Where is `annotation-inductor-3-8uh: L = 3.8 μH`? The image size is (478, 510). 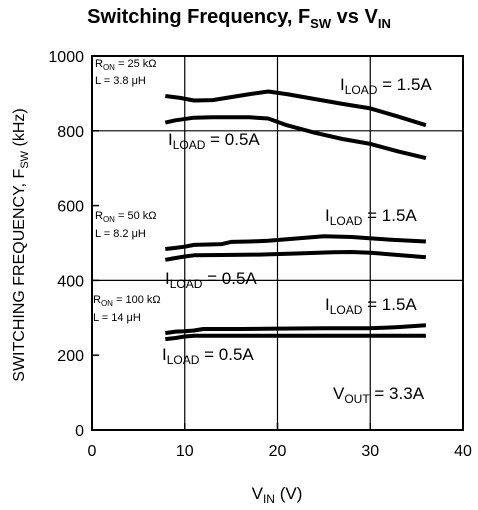
annotation-inductor-3-8uh: L = 3.8 μH is located at coordinates (120, 81).